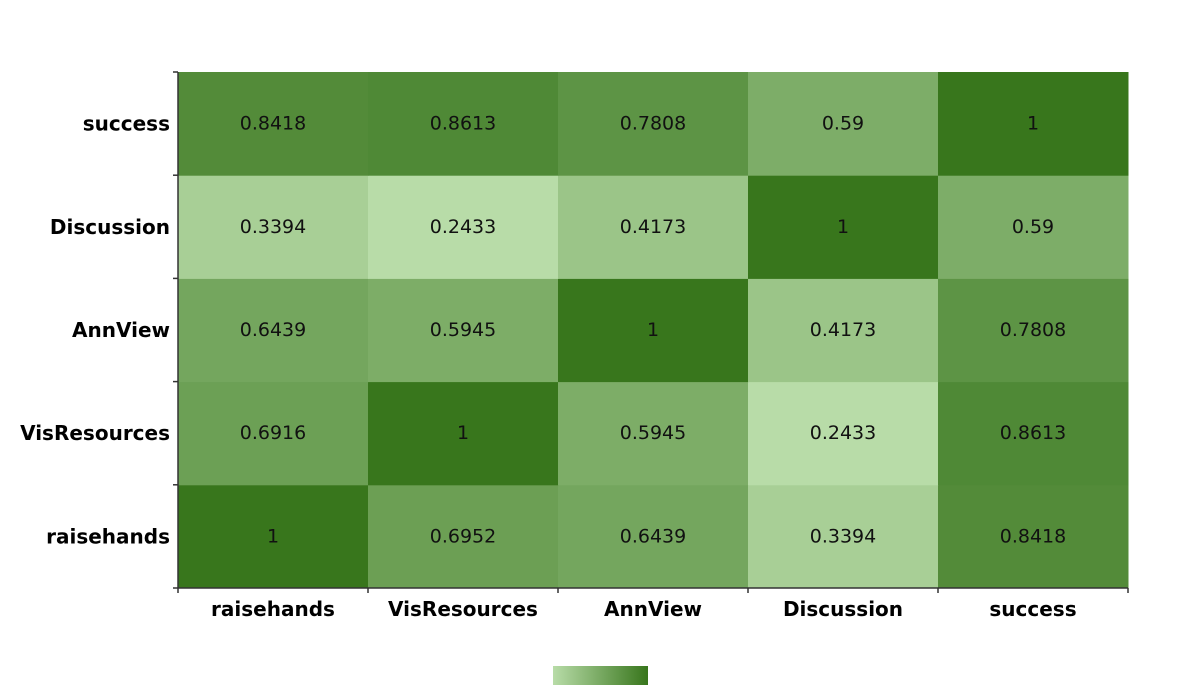 The height and width of the screenshot is (690, 1200). I want to click on y-axis-tick-label: success, so click(126, 124).